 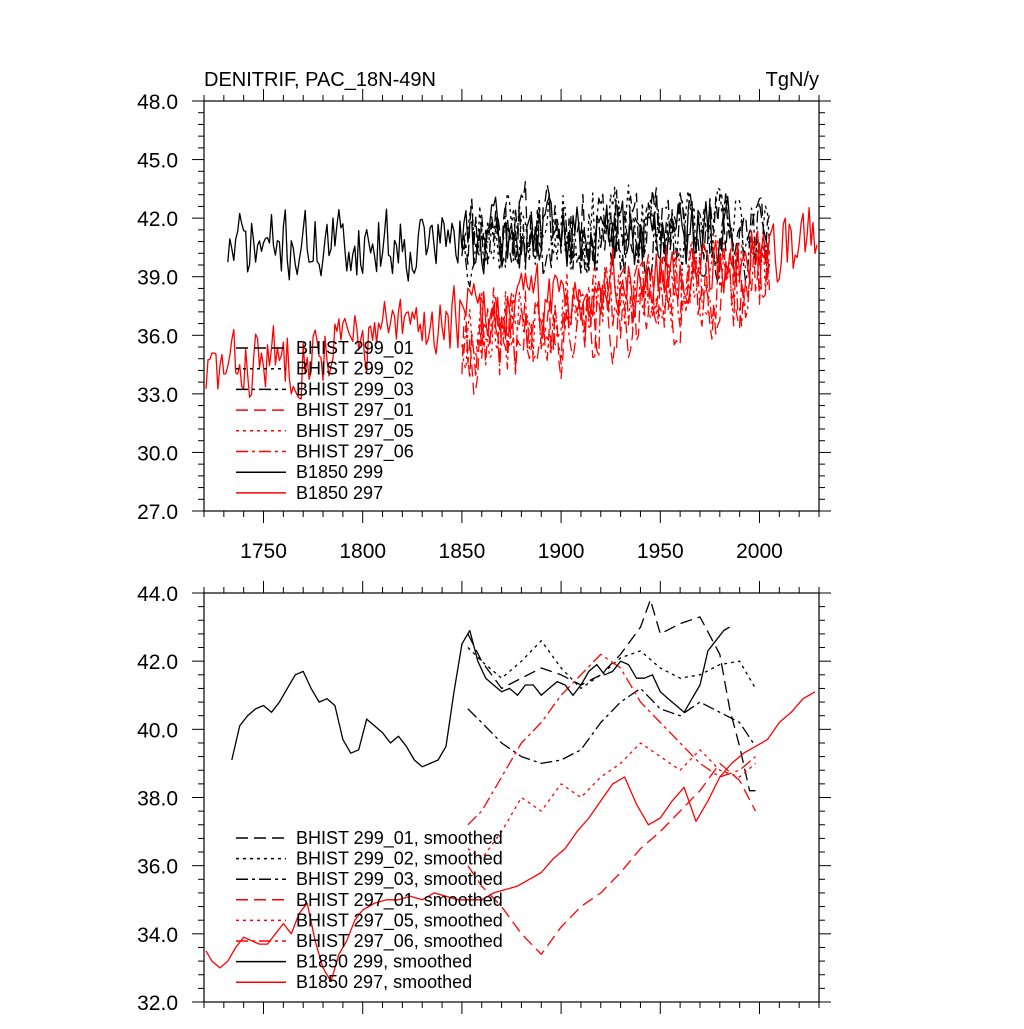 What do you see at coordinates (320, 80) in the screenshot?
I see `top-chart-title: DENITRIF, PAC_18N-49N` at bounding box center [320, 80].